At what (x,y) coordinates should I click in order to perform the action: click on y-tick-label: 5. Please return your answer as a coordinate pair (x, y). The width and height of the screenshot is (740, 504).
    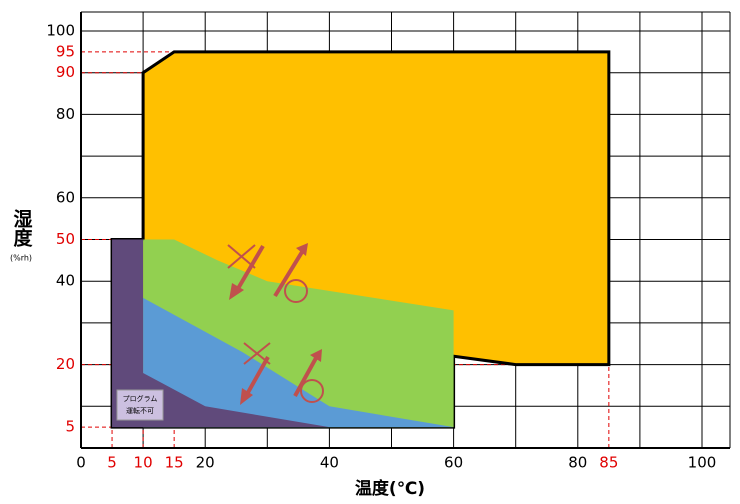
    Looking at the image, I should click on (70, 427).